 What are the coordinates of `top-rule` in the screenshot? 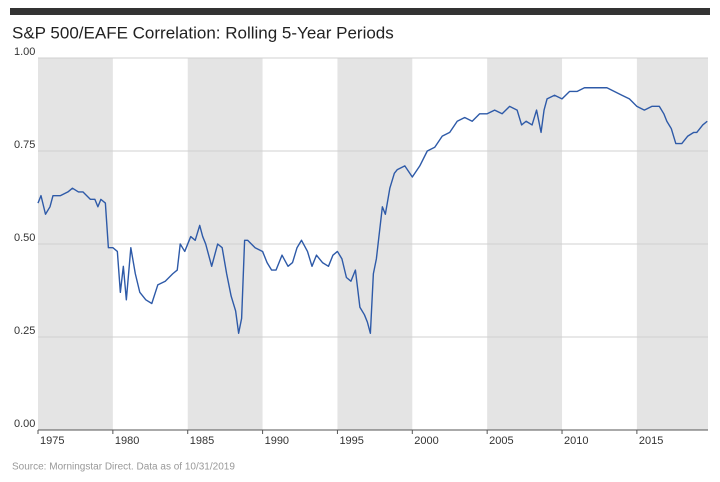 It's located at (360, 11).